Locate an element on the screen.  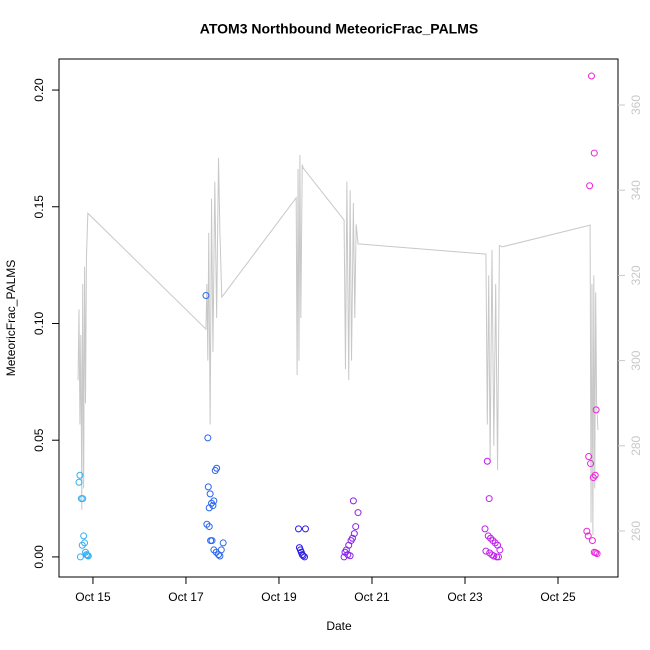
y-tick-label: 0.10 is located at coordinates (39, 323).